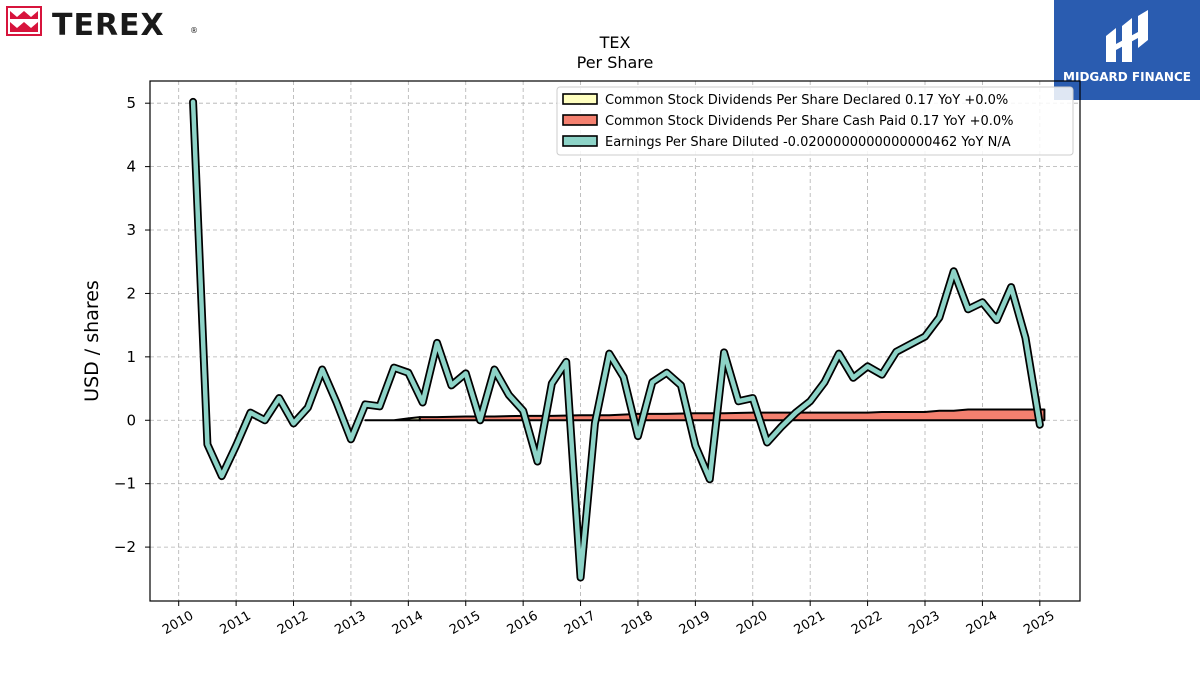 This screenshot has width=1200, height=675. What do you see at coordinates (131, 357) in the screenshot?
I see `y-tick-label: 1` at bounding box center [131, 357].